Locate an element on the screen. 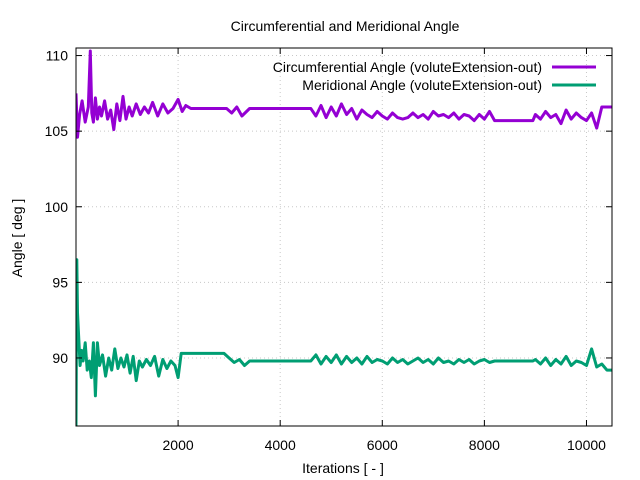 The height and width of the screenshot is (480, 640). x-tick-label: 6000 is located at coordinates (382, 445).